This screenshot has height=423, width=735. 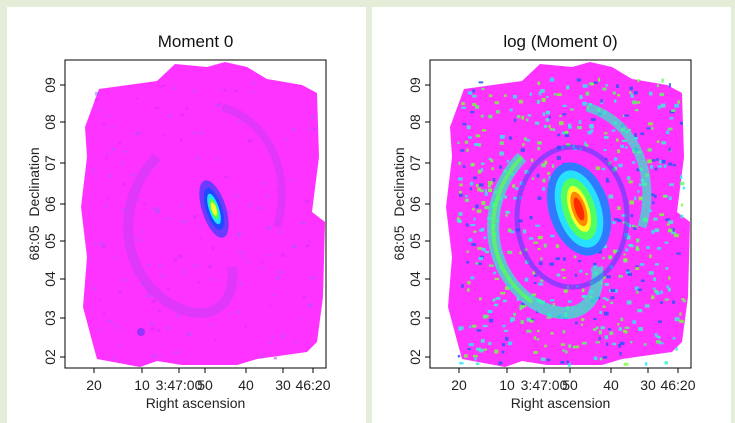 I want to click on x-tick-label: 3:47:00, so click(x=179, y=385).